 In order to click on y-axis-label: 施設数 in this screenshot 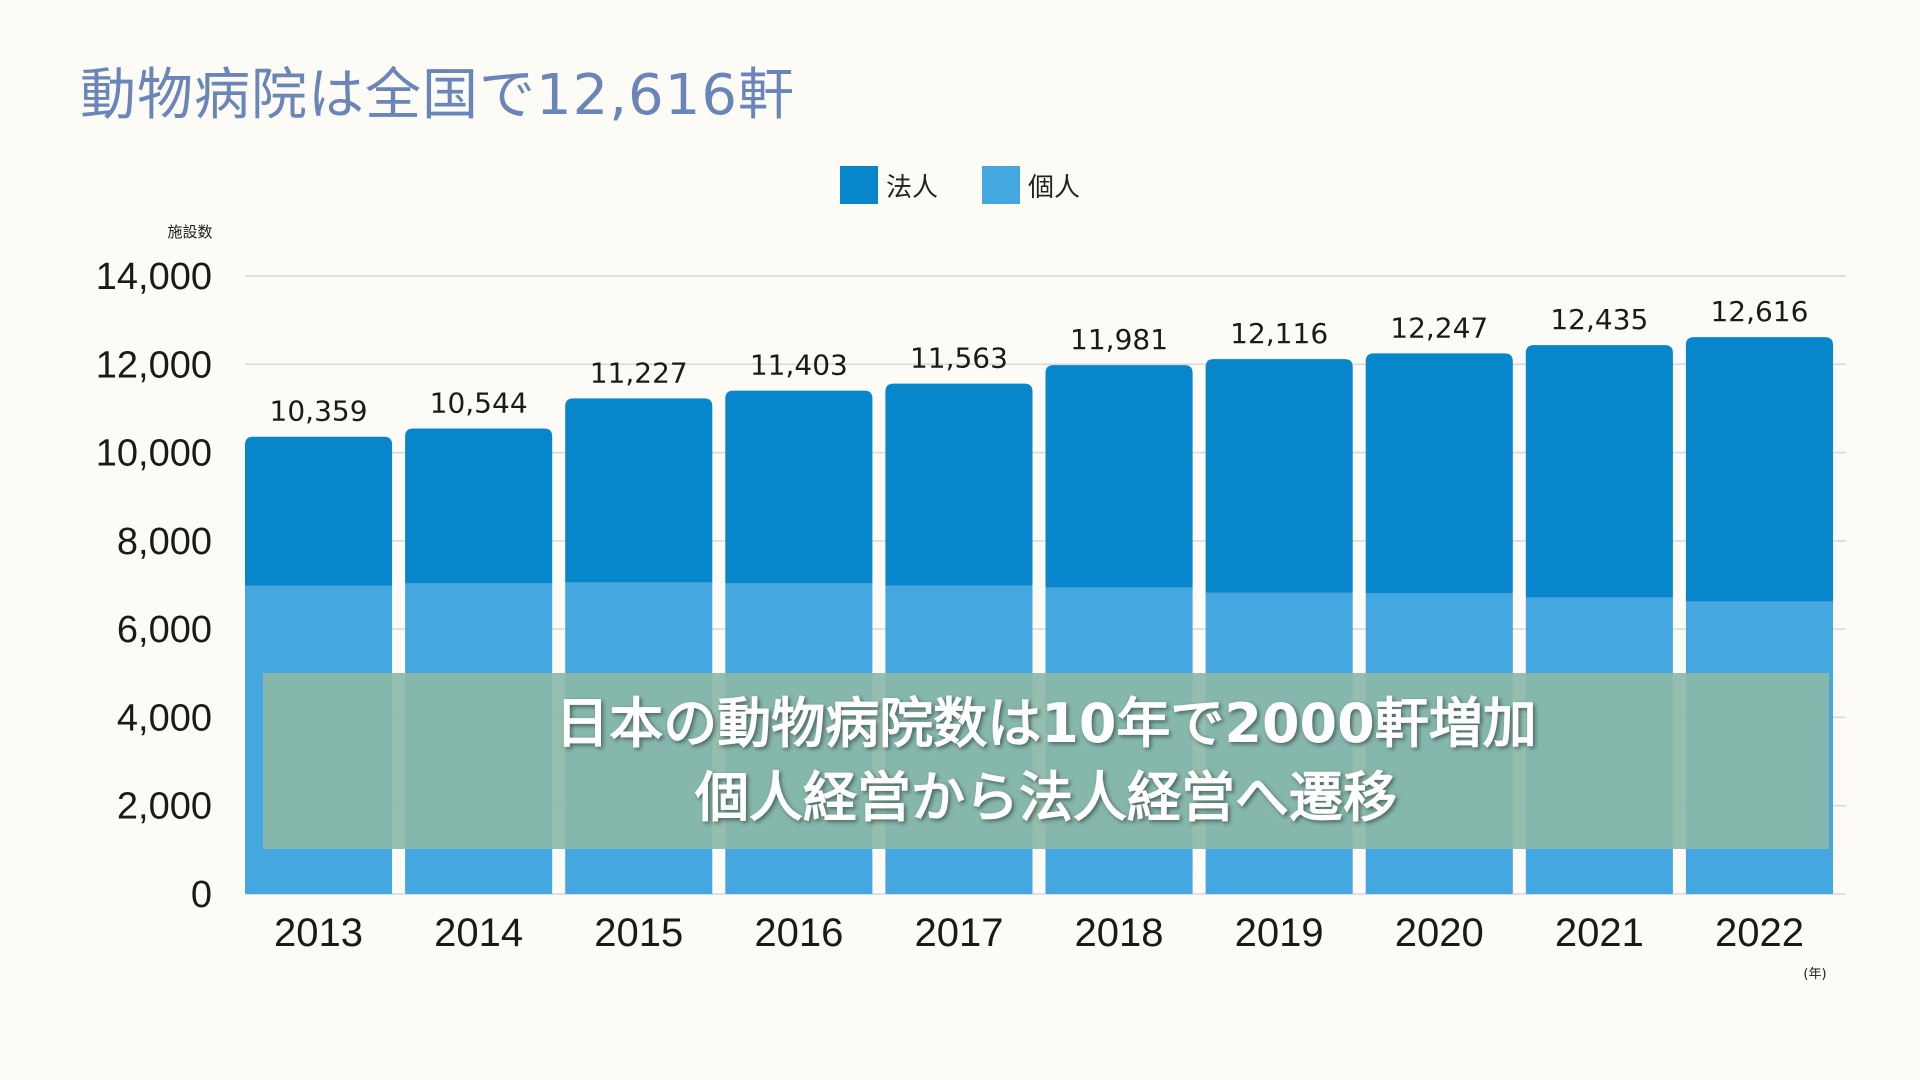, I will do `click(189, 232)`.